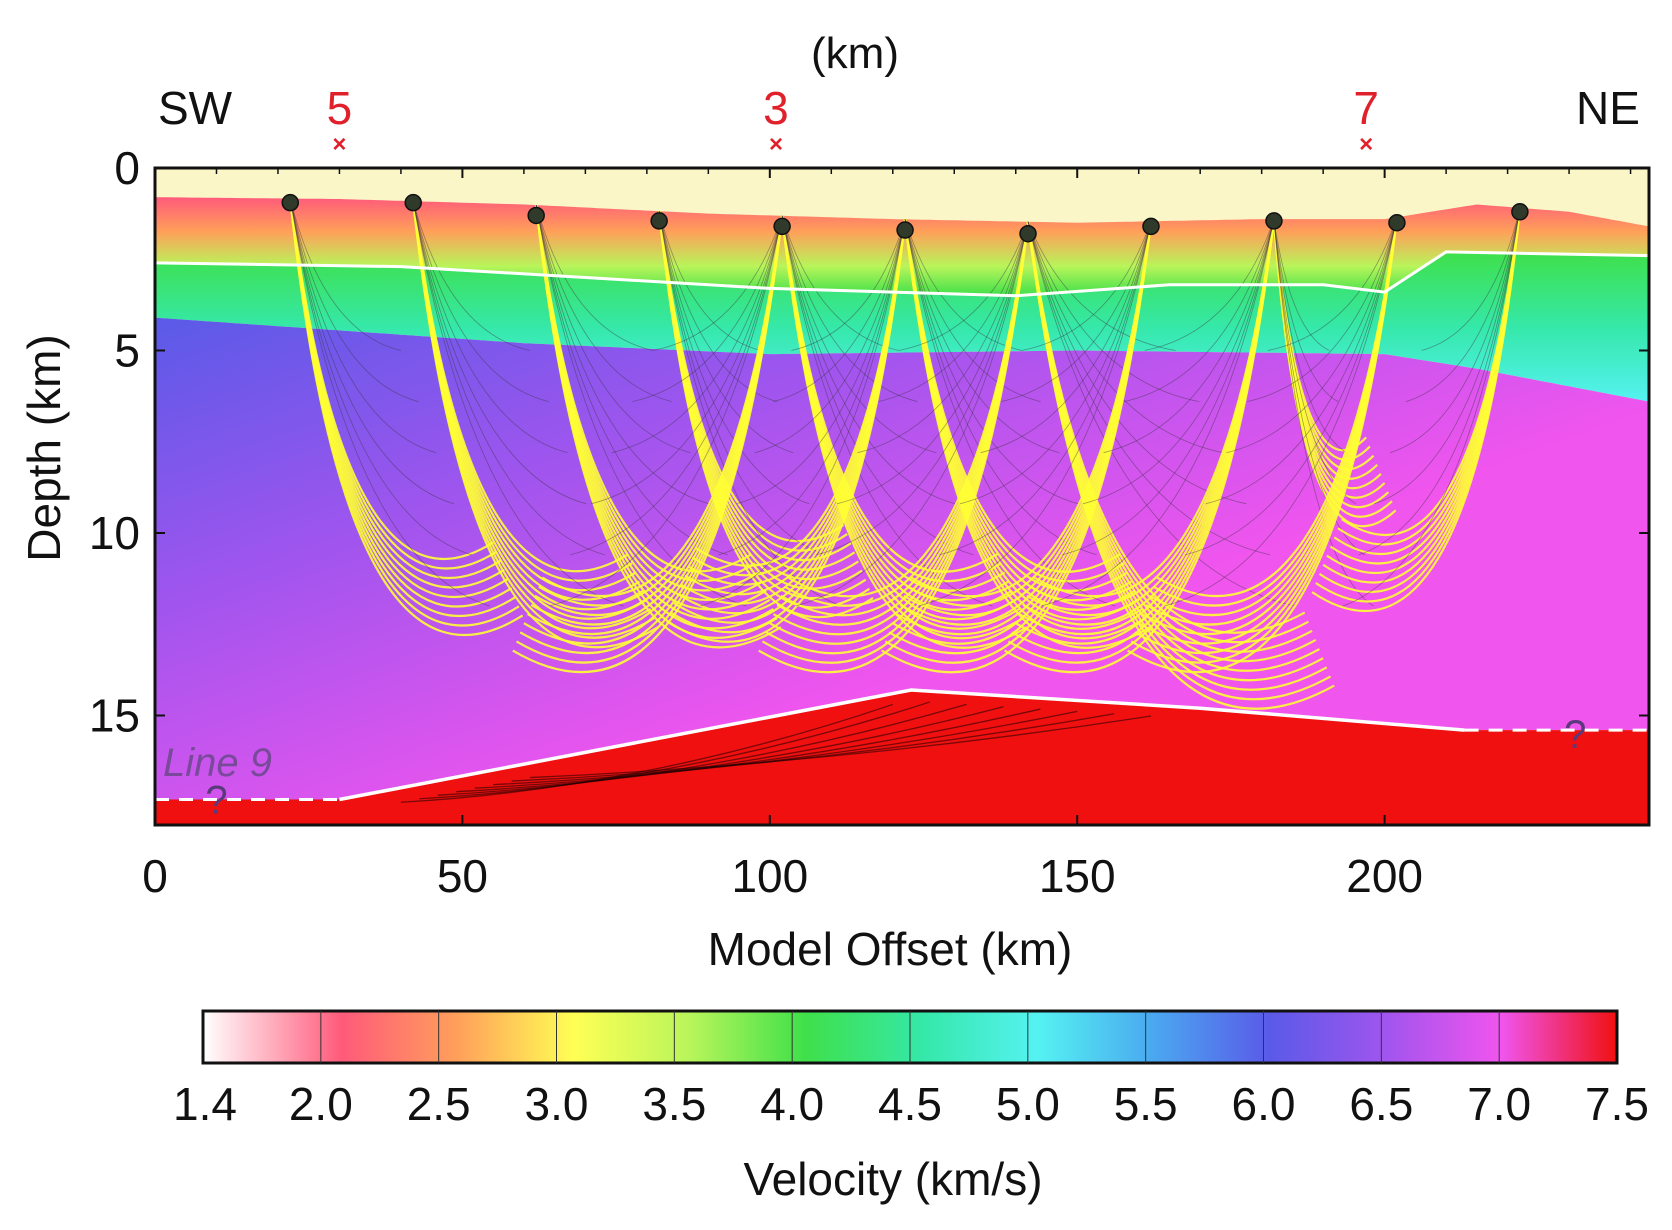 This screenshot has width=1672, height=1230. Describe the element at coordinates (776, 108) in the screenshot. I see `crossing-line-label: 3` at that location.